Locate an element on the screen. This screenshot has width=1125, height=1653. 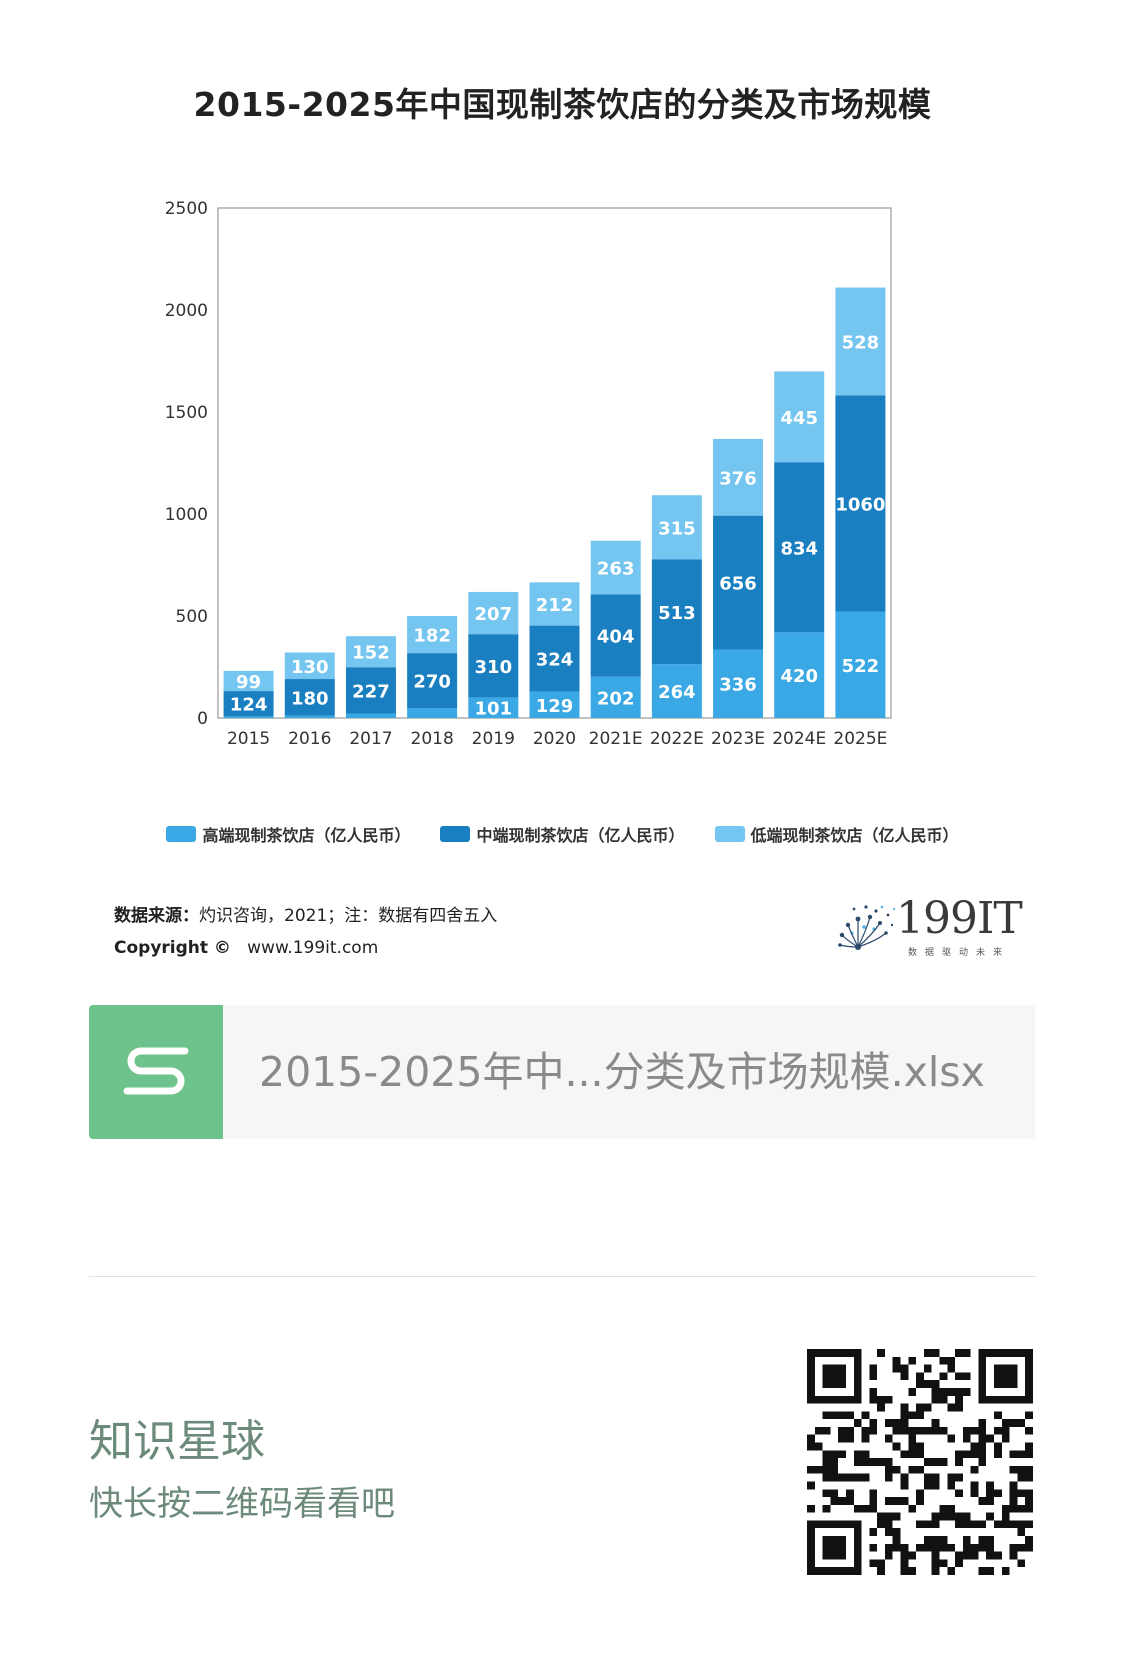
data-label-2024E-series-1: 834 is located at coordinates (799, 548).